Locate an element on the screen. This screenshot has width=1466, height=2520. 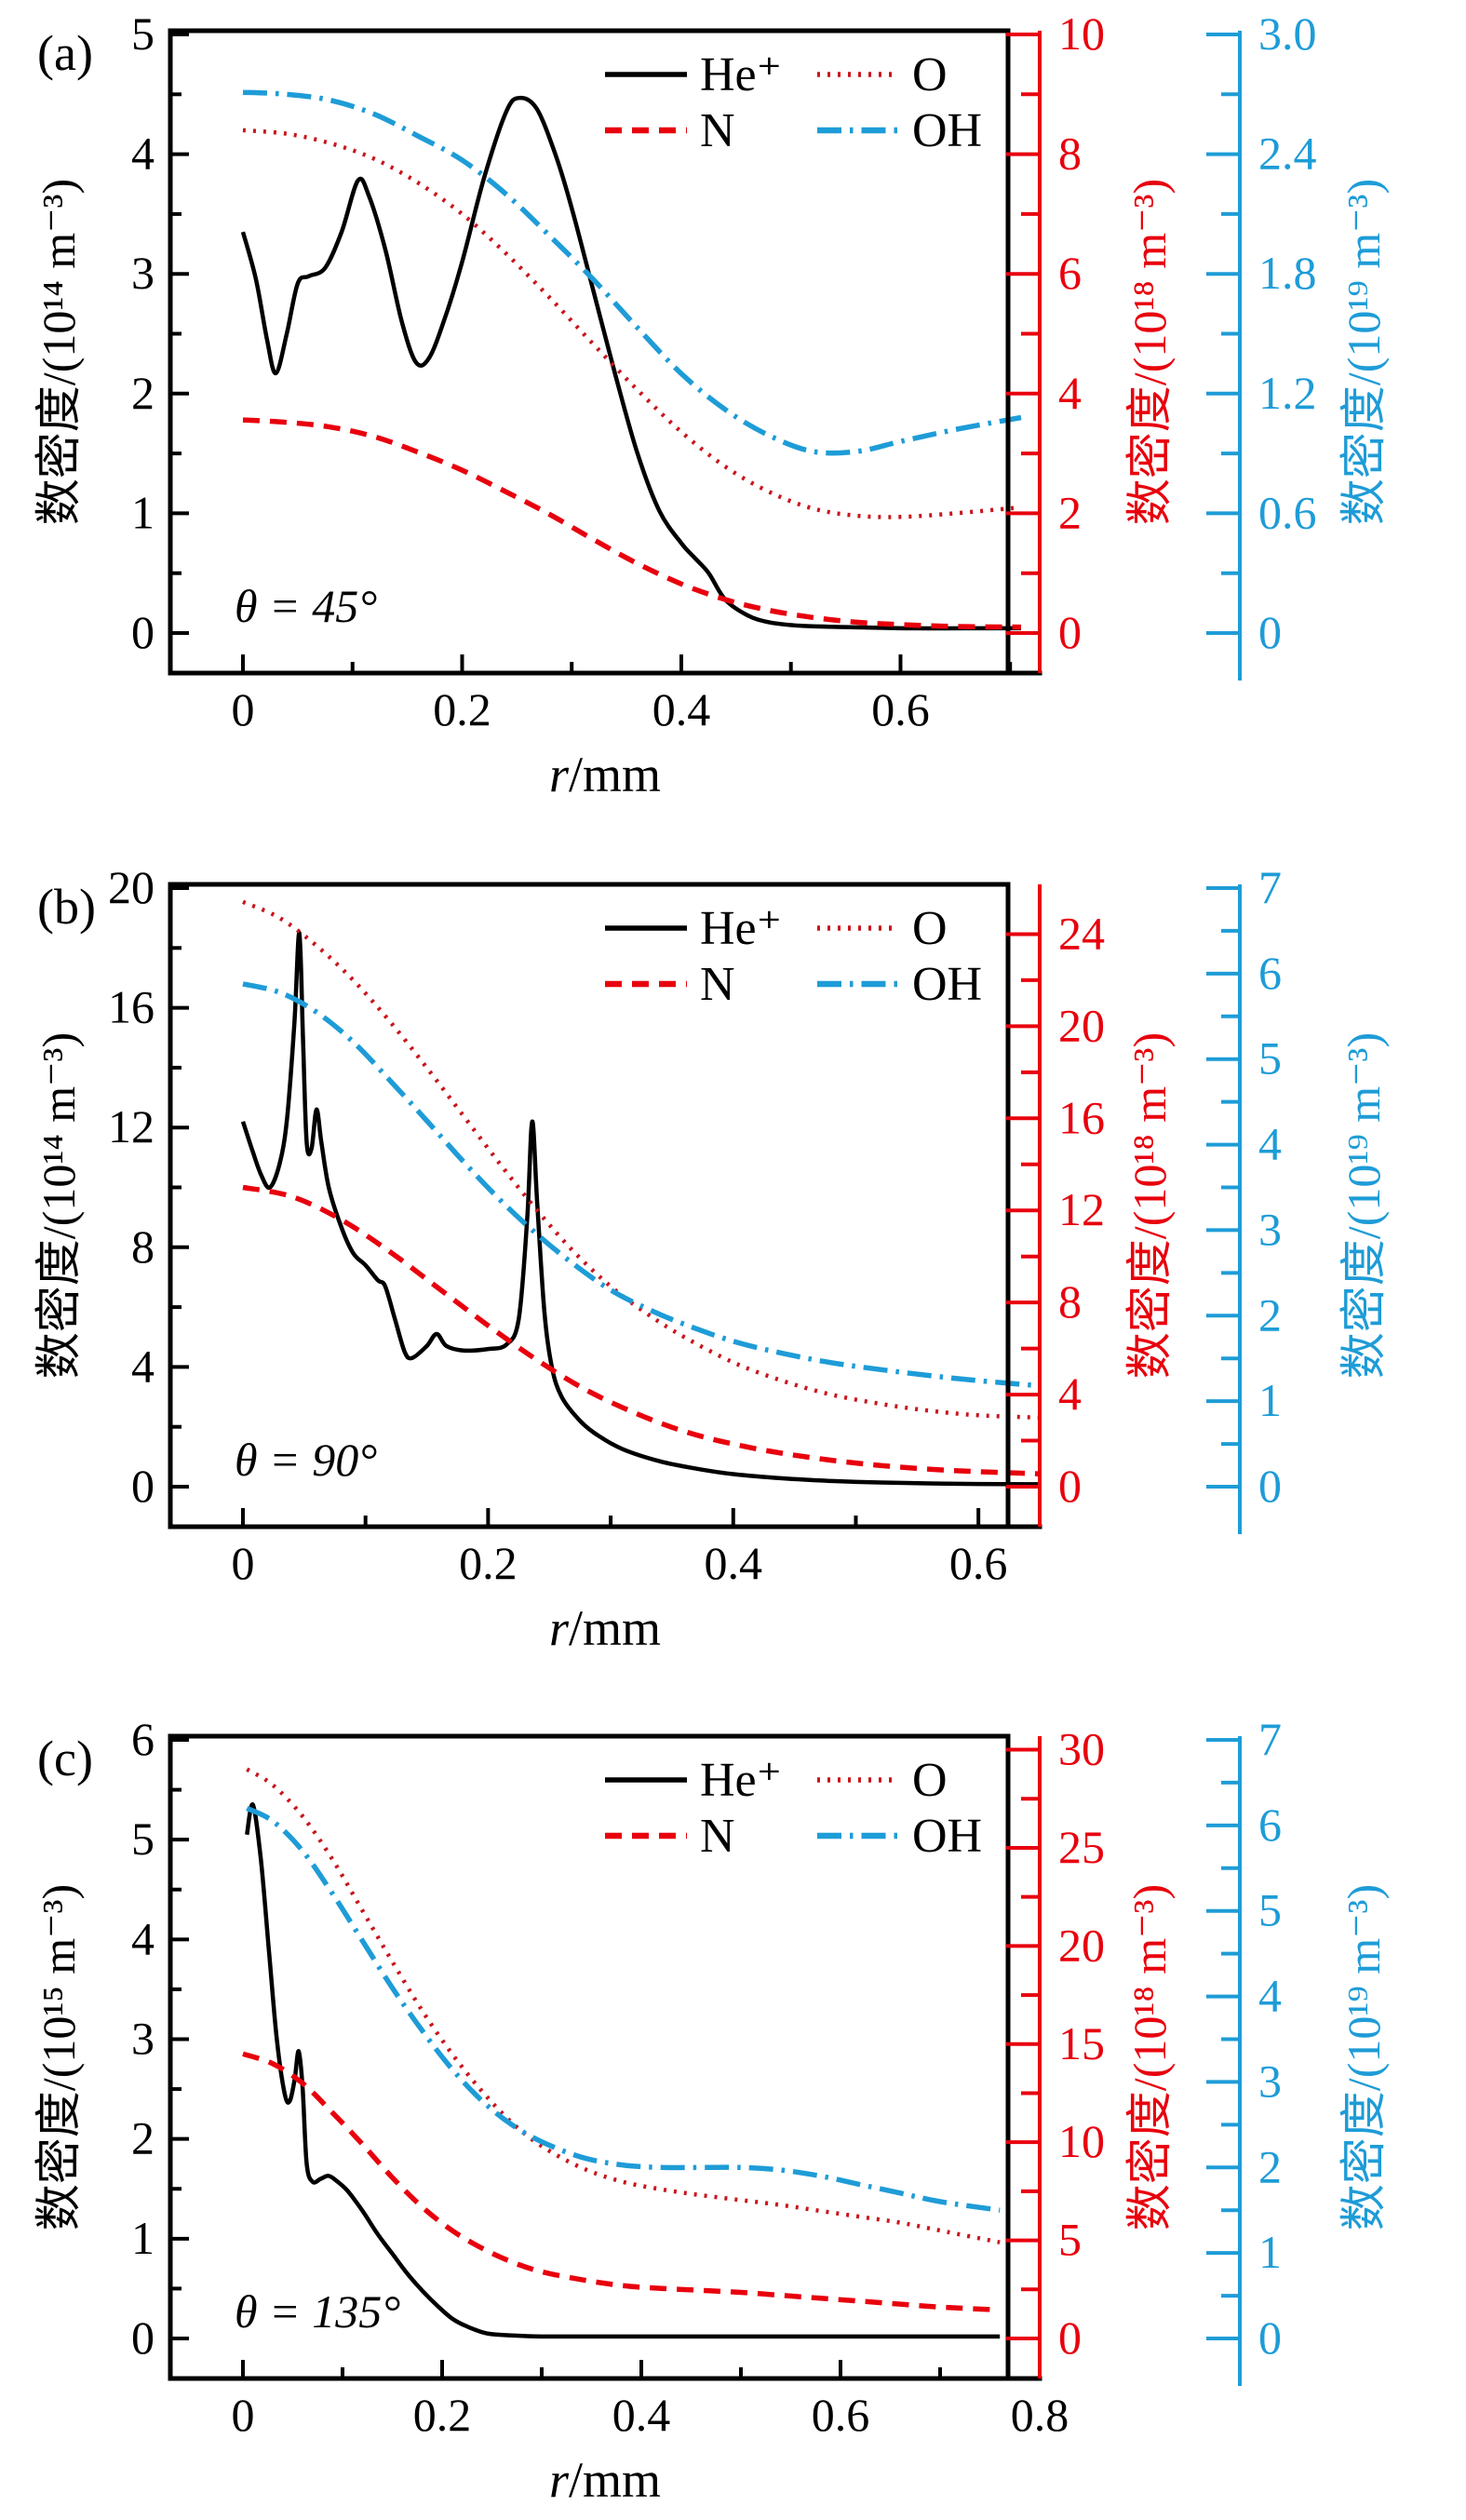
red-tick-label: 25 is located at coordinates (1082, 1847).